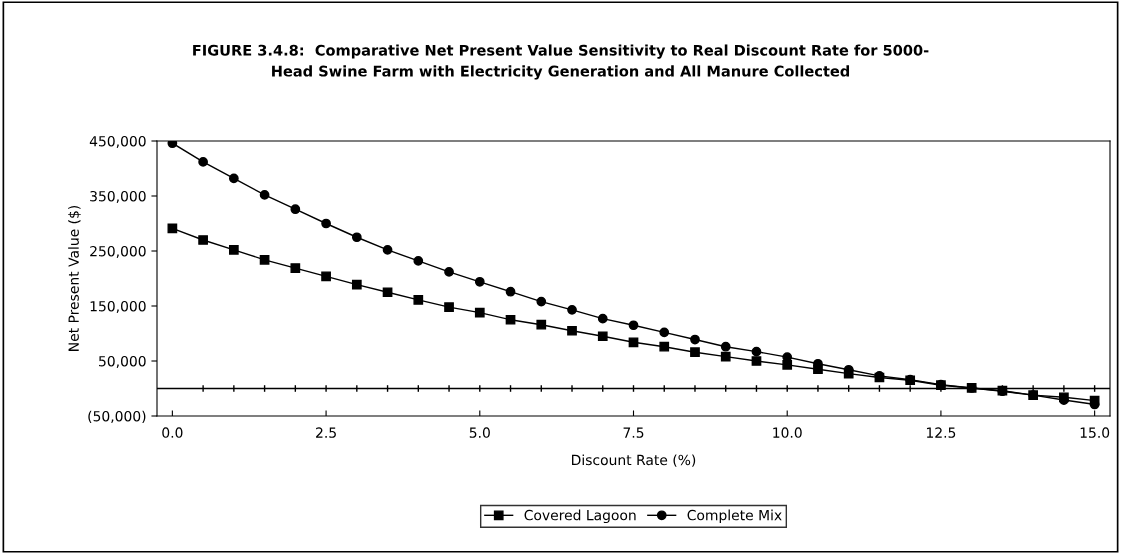  I want to click on x-tick-label: 5.0, so click(479, 432).